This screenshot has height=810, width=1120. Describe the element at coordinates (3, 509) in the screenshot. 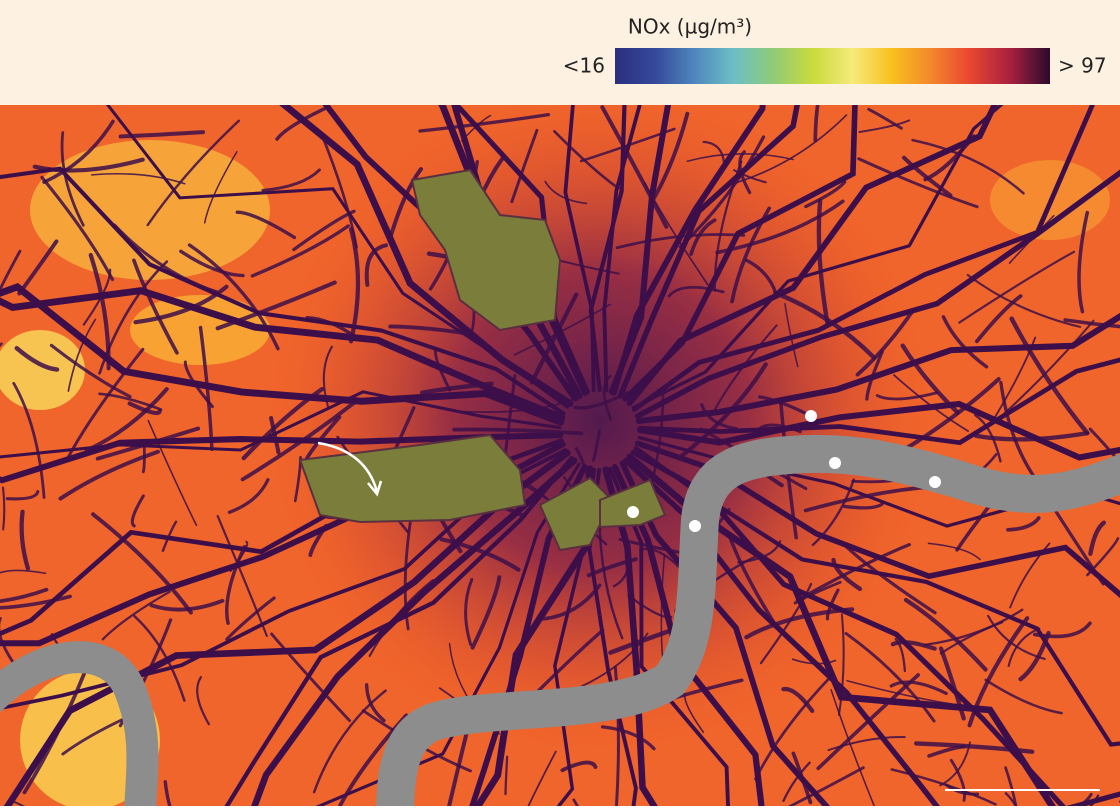

I see `street` at that location.